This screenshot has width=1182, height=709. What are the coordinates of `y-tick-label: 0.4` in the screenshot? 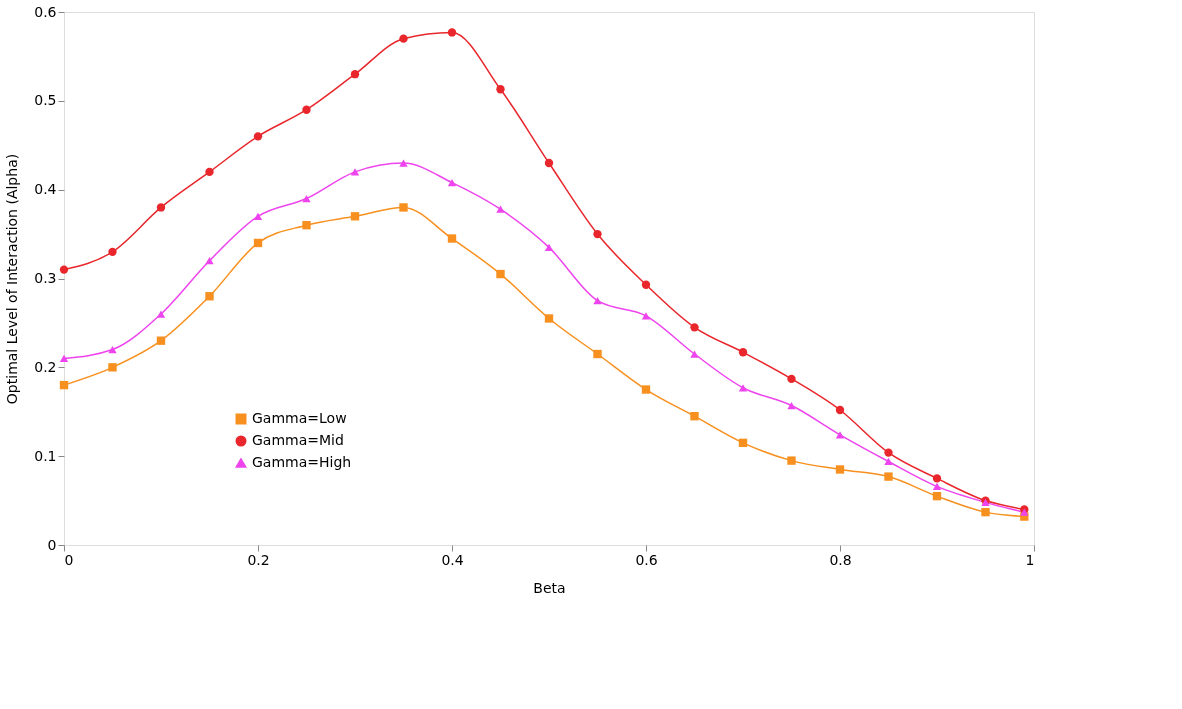 It's located at (45, 189).